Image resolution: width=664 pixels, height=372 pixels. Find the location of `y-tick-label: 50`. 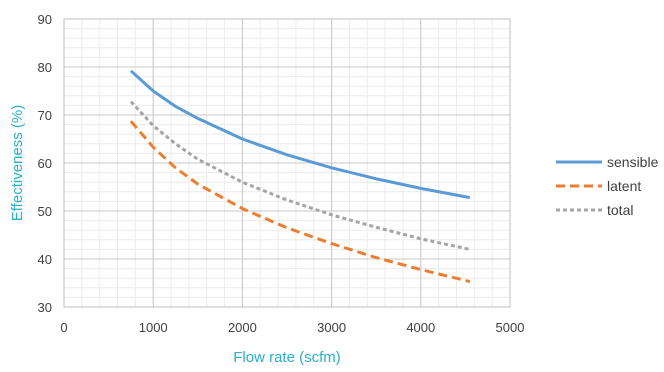

y-tick-label: 50 is located at coordinates (45, 211).